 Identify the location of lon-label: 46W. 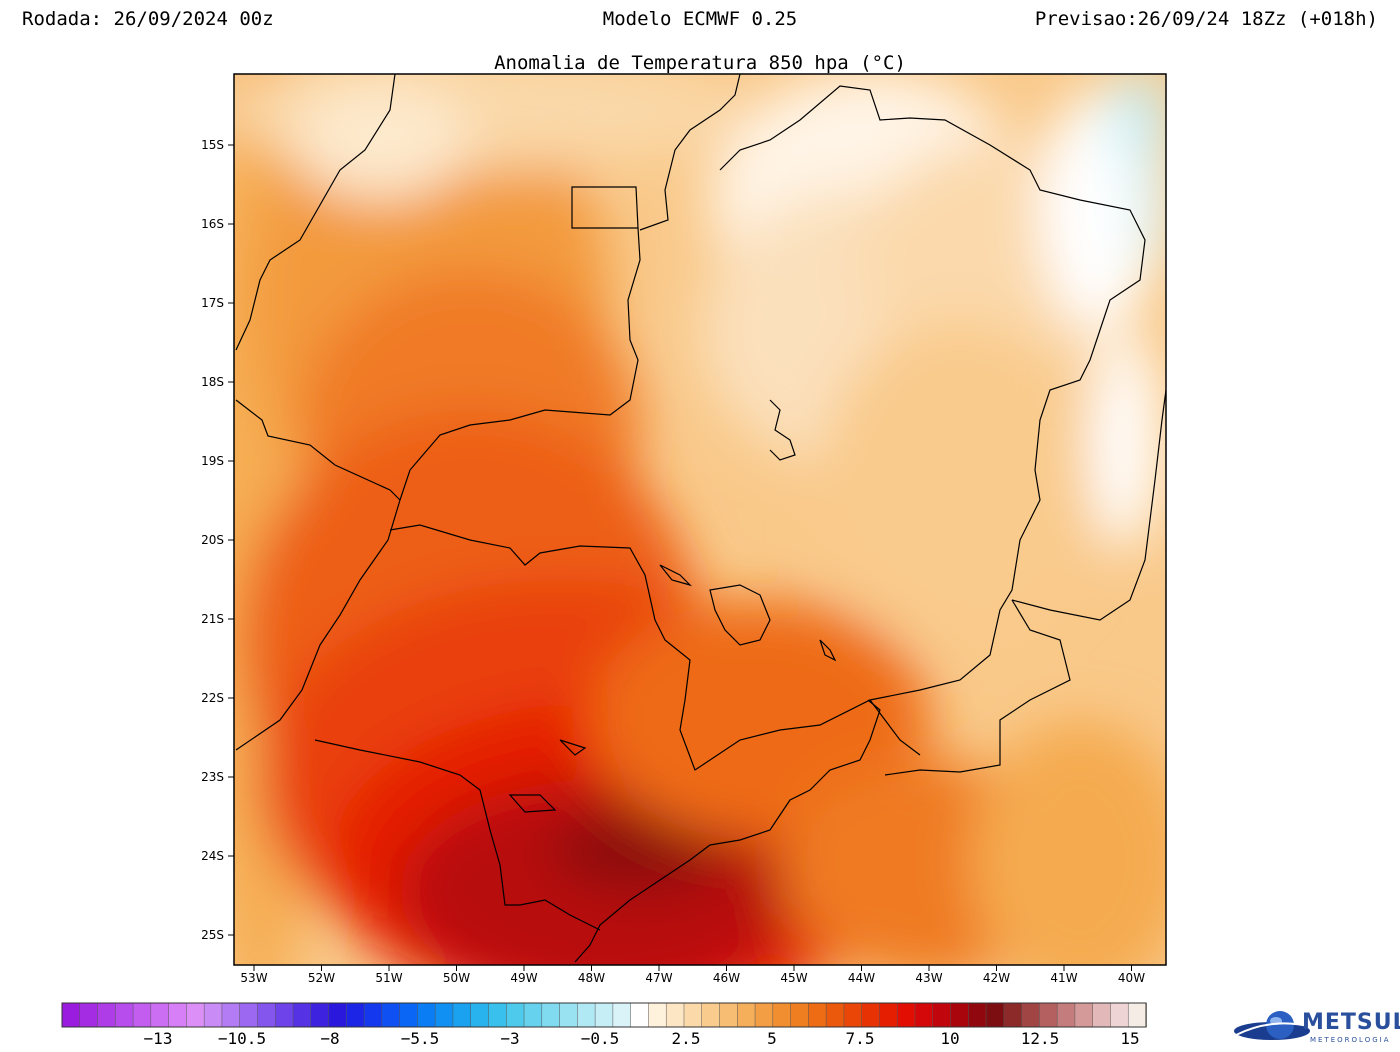
(726, 978).